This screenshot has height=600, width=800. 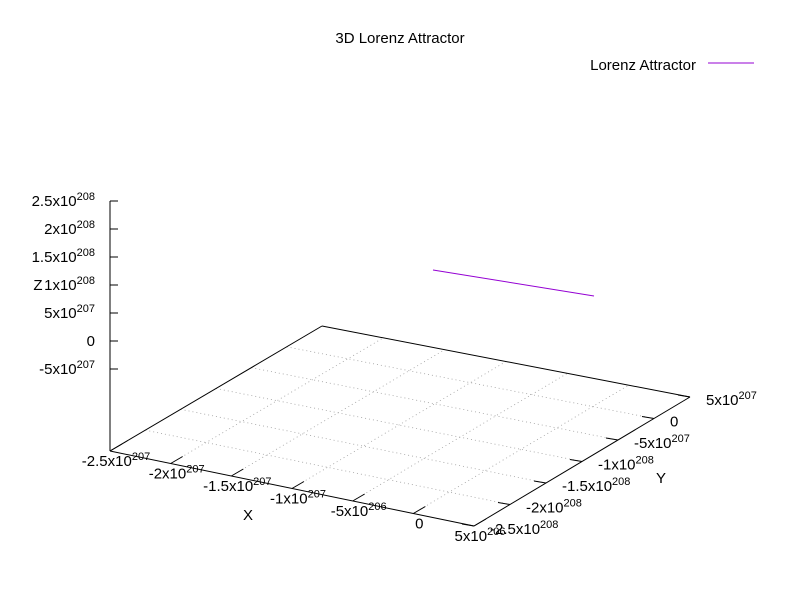 I want to click on x-tick-label-mantissa: 0, so click(x=419, y=524).